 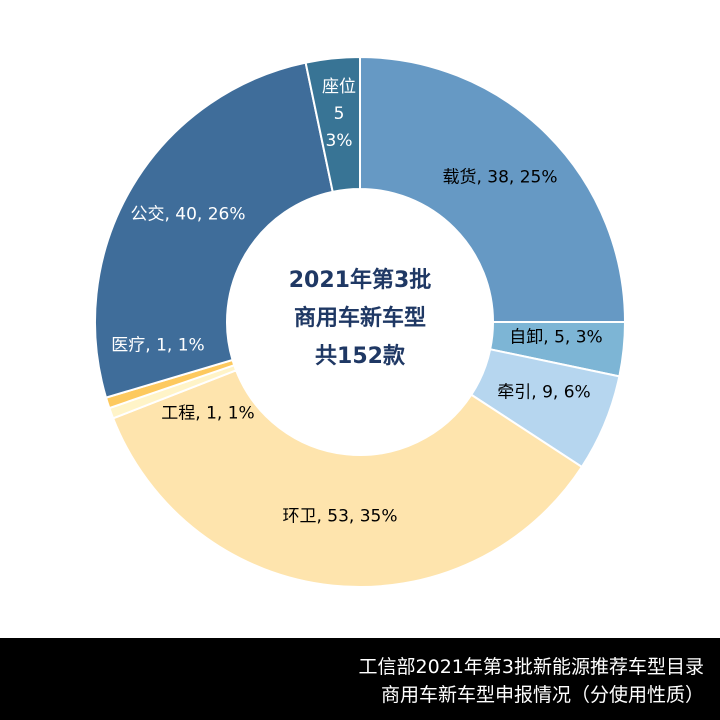 I want to click on data-label: 自卸, 5, 3%, so click(x=556, y=337).